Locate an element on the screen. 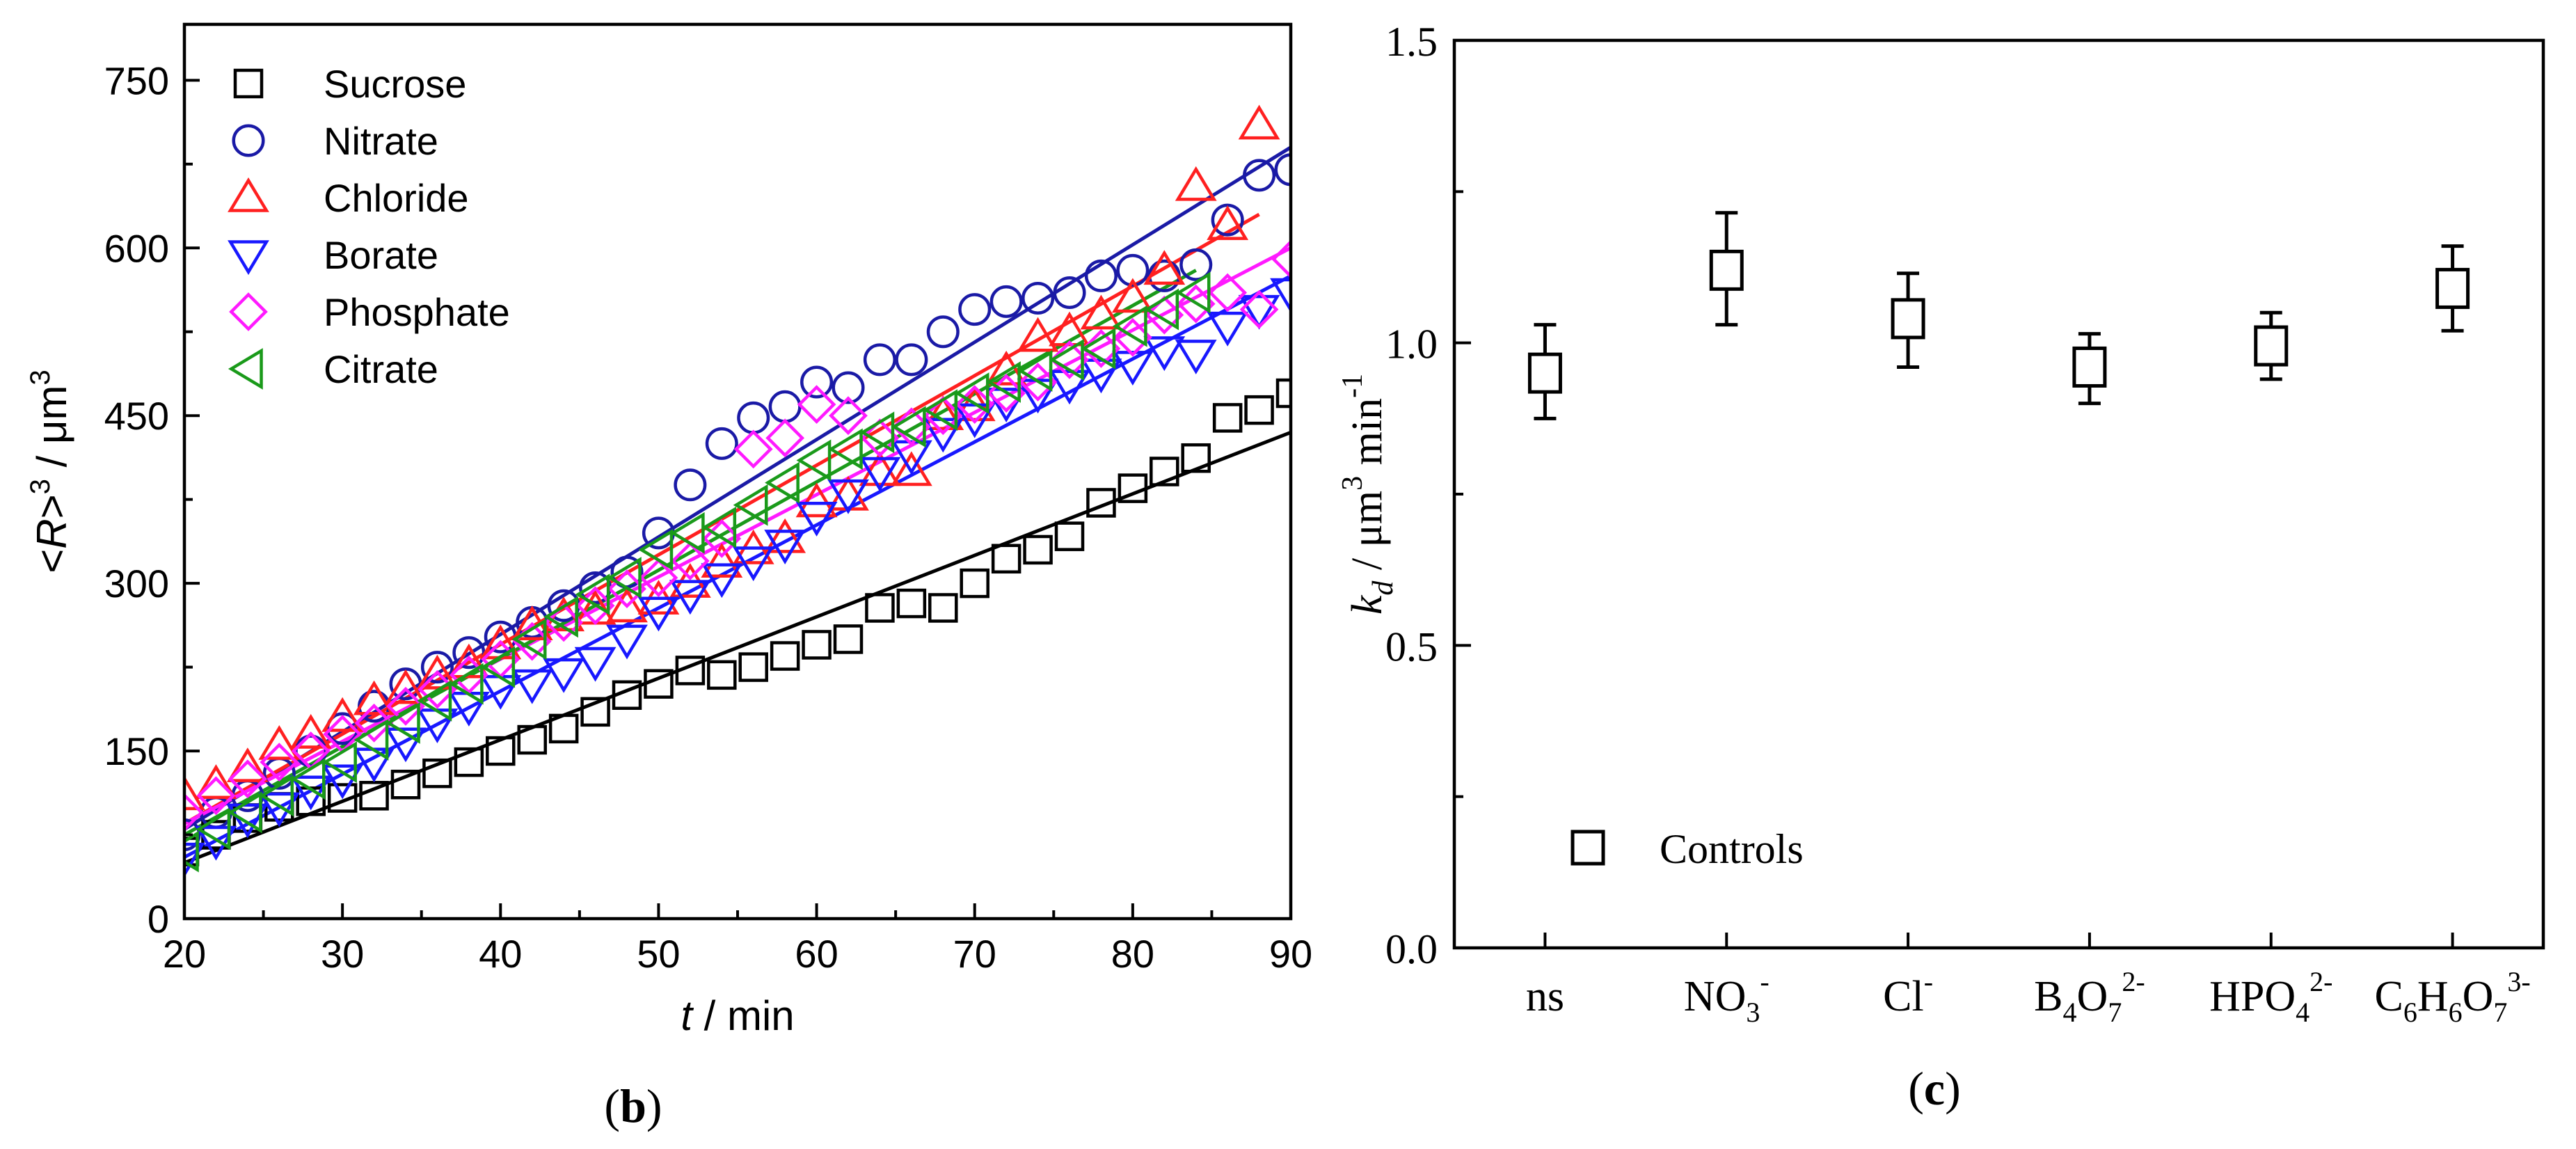  y-tick-label: 0.5 is located at coordinates (1411, 646).